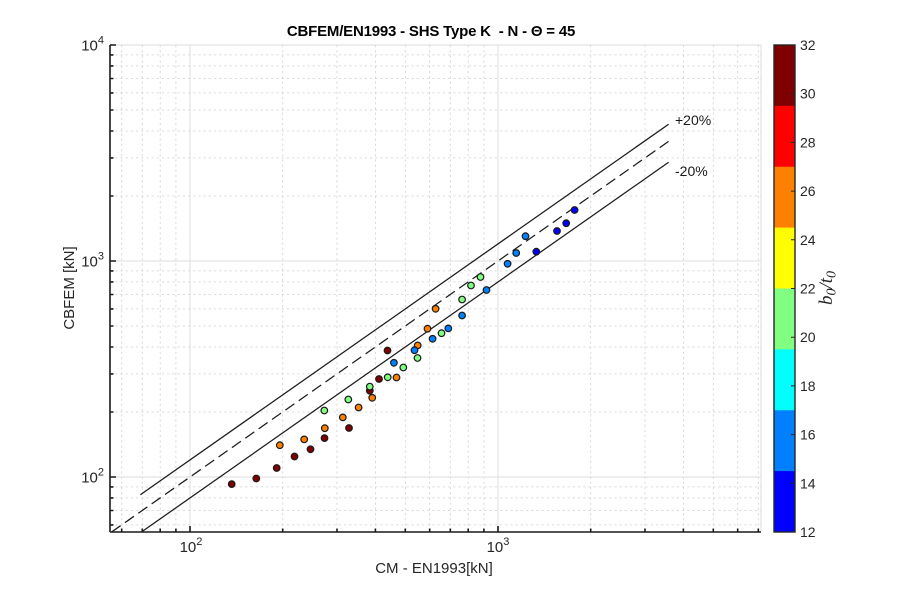  I want to click on svg-text:CBFEM/EN1993 - SHS Type K - N: CBFEM/EN1993 - SHS Type K - N - Θ = 45, so click(431, 31).